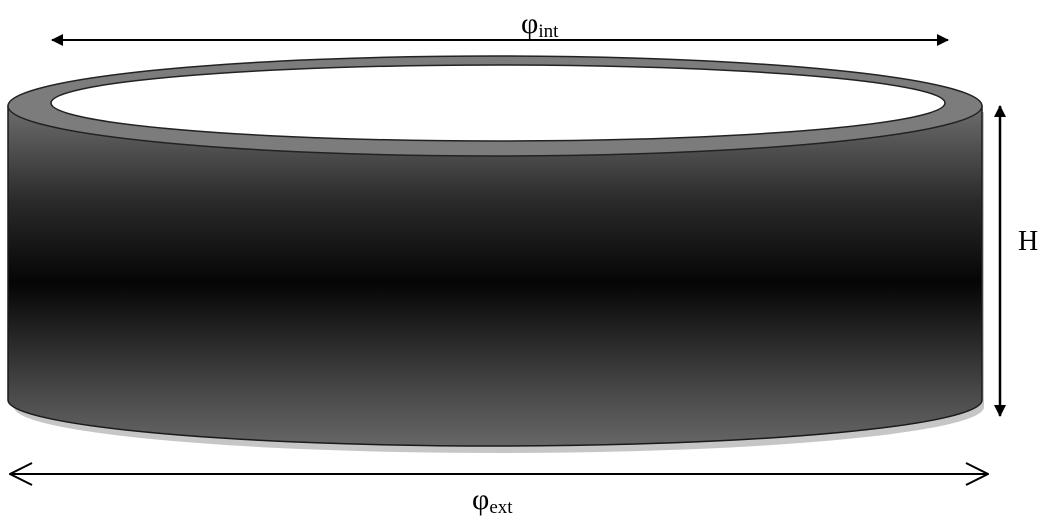 The height and width of the screenshot is (521, 1049). I want to click on outer-diameter-label: φext, so click(492, 500).